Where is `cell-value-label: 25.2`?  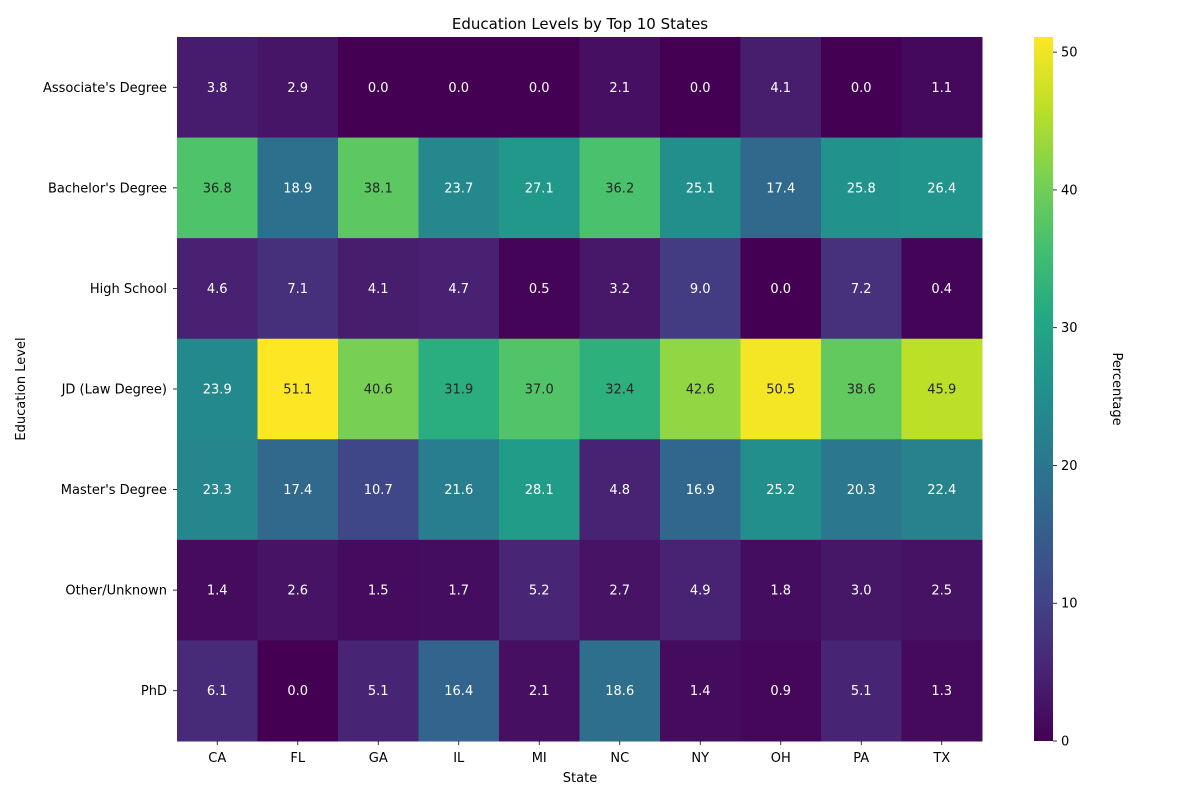 cell-value-label: 25.2 is located at coordinates (780, 490).